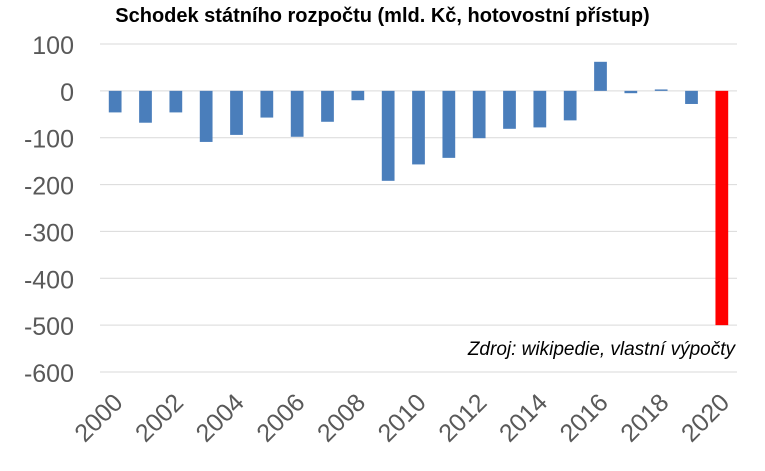 Image resolution: width=765 pixels, height=471 pixels. Describe the element at coordinates (601, 349) in the screenshot. I see `source-annotation: Zdroj: wikipedie, vlastní výpočty` at that location.